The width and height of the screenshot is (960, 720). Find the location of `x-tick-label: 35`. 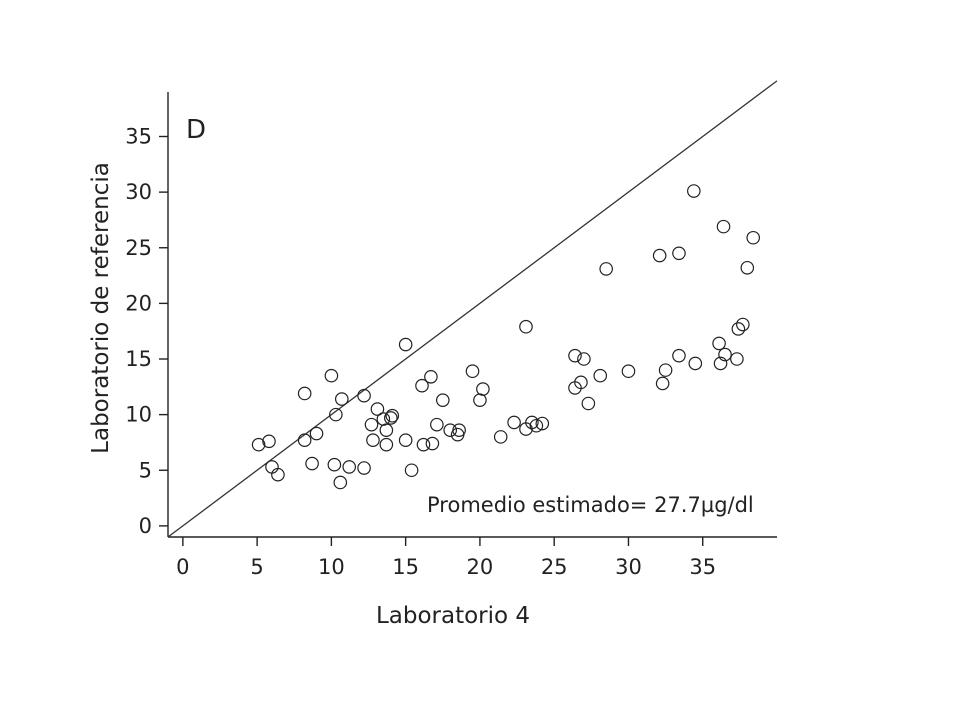

x-tick-label: 35 is located at coordinates (702, 567).